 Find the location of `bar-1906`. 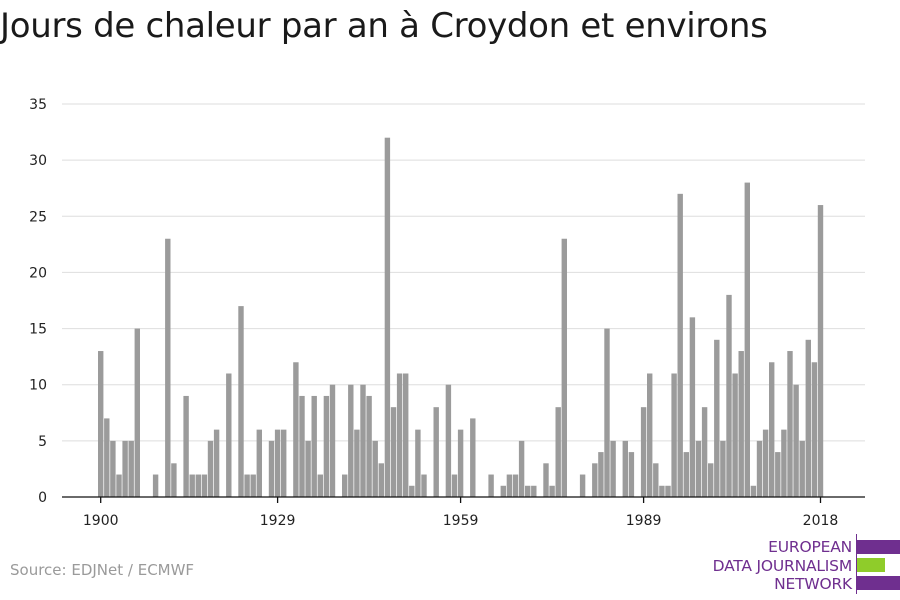

bar-1906 is located at coordinates (137, 412).